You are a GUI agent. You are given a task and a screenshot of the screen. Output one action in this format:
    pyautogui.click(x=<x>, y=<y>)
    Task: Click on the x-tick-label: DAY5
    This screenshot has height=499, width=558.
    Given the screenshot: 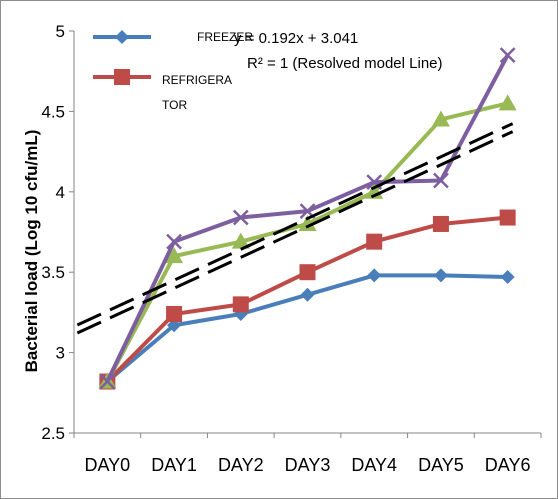 What is the action you would take?
    pyautogui.click(x=441, y=465)
    